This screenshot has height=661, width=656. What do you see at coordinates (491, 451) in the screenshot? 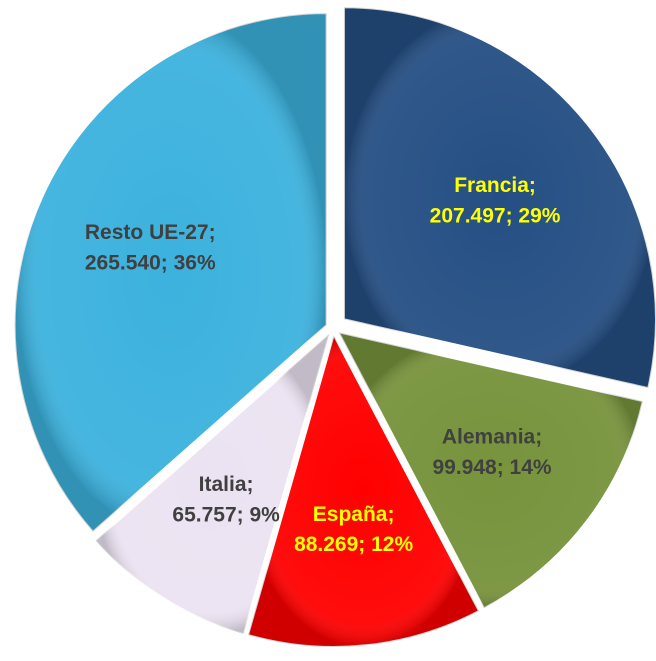
I see `data-label: Alemania; 99.948; 14%` at bounding box center [491, 451].